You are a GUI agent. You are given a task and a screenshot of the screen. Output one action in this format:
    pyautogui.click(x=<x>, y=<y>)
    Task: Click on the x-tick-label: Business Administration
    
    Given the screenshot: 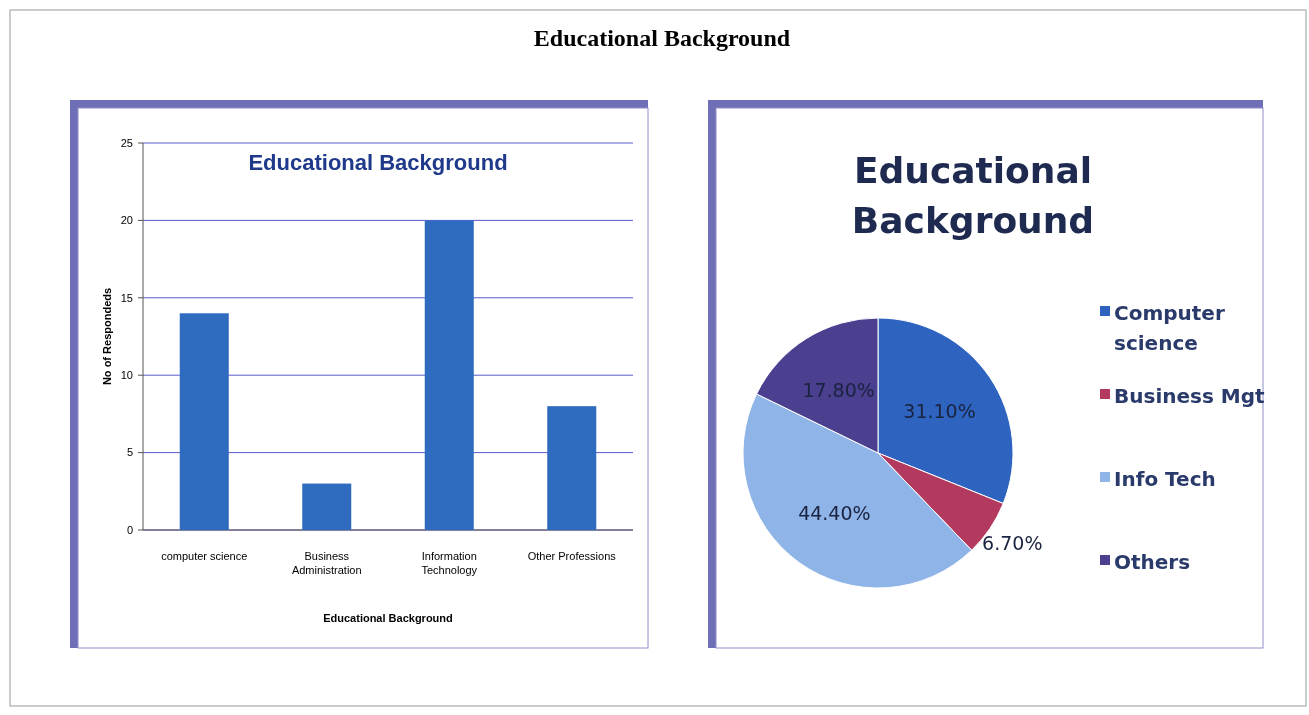 What is the action you would take?
    pyautogui.click(x=326, y=563)
    